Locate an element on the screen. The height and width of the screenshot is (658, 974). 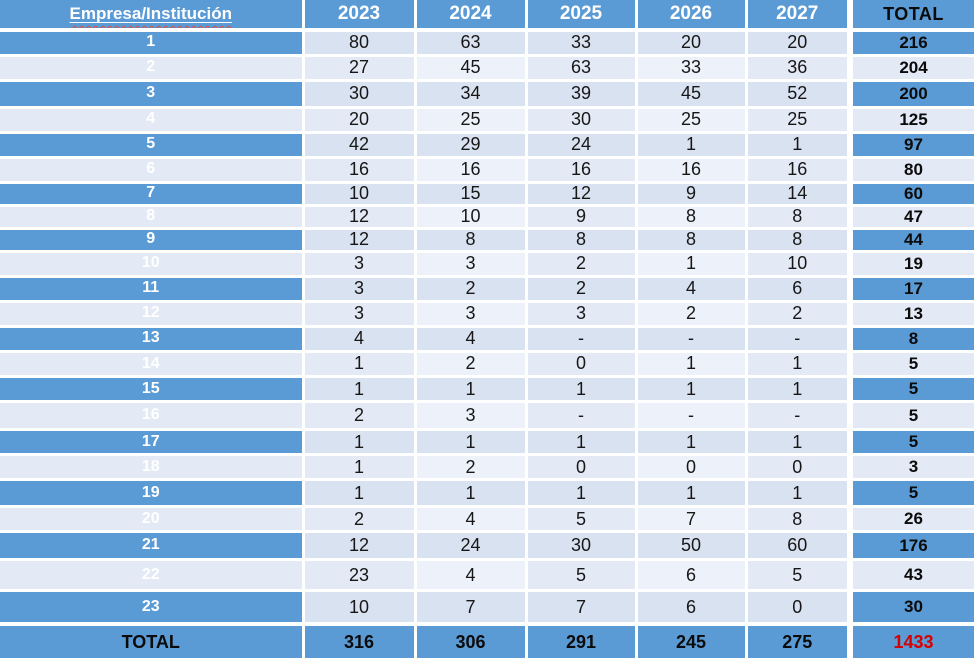
header-2026: 2026 is located at coordinates (692, 16).